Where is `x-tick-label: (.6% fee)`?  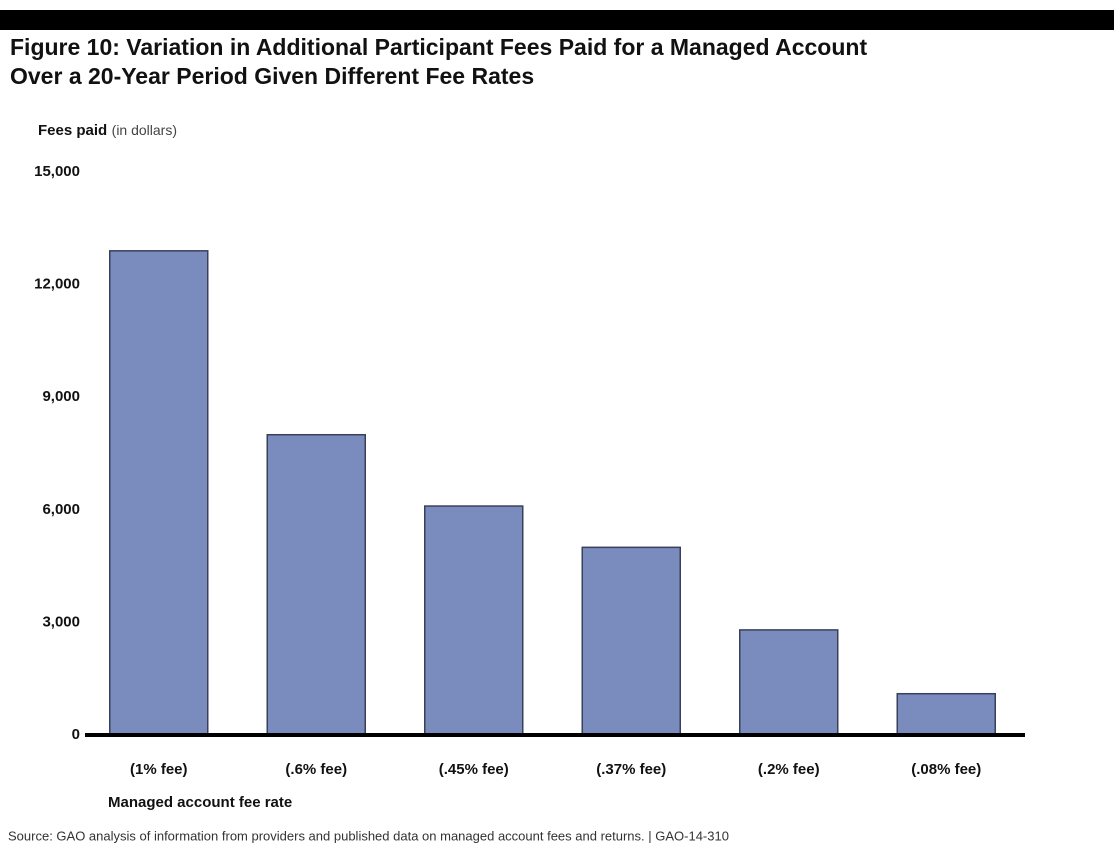 x-tick-label: (.6% fee) is located at coordinates (316, 769).